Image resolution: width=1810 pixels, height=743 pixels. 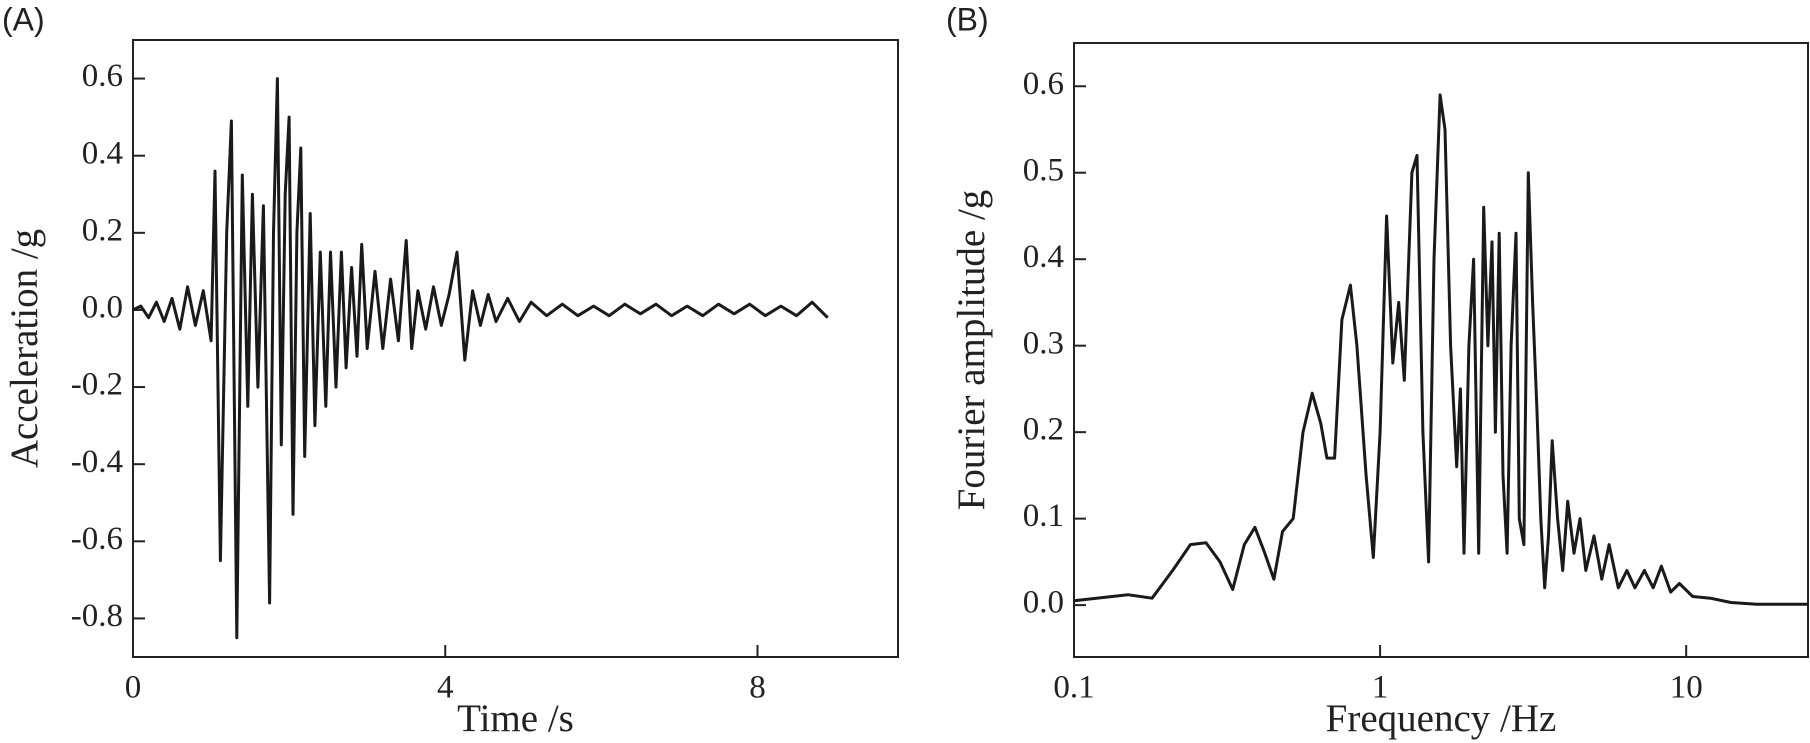 What do you see at coordinates (1043, 343) in the screenshot?
I see `y-tick-label: 0.3` at bounding box center [1043, 343].